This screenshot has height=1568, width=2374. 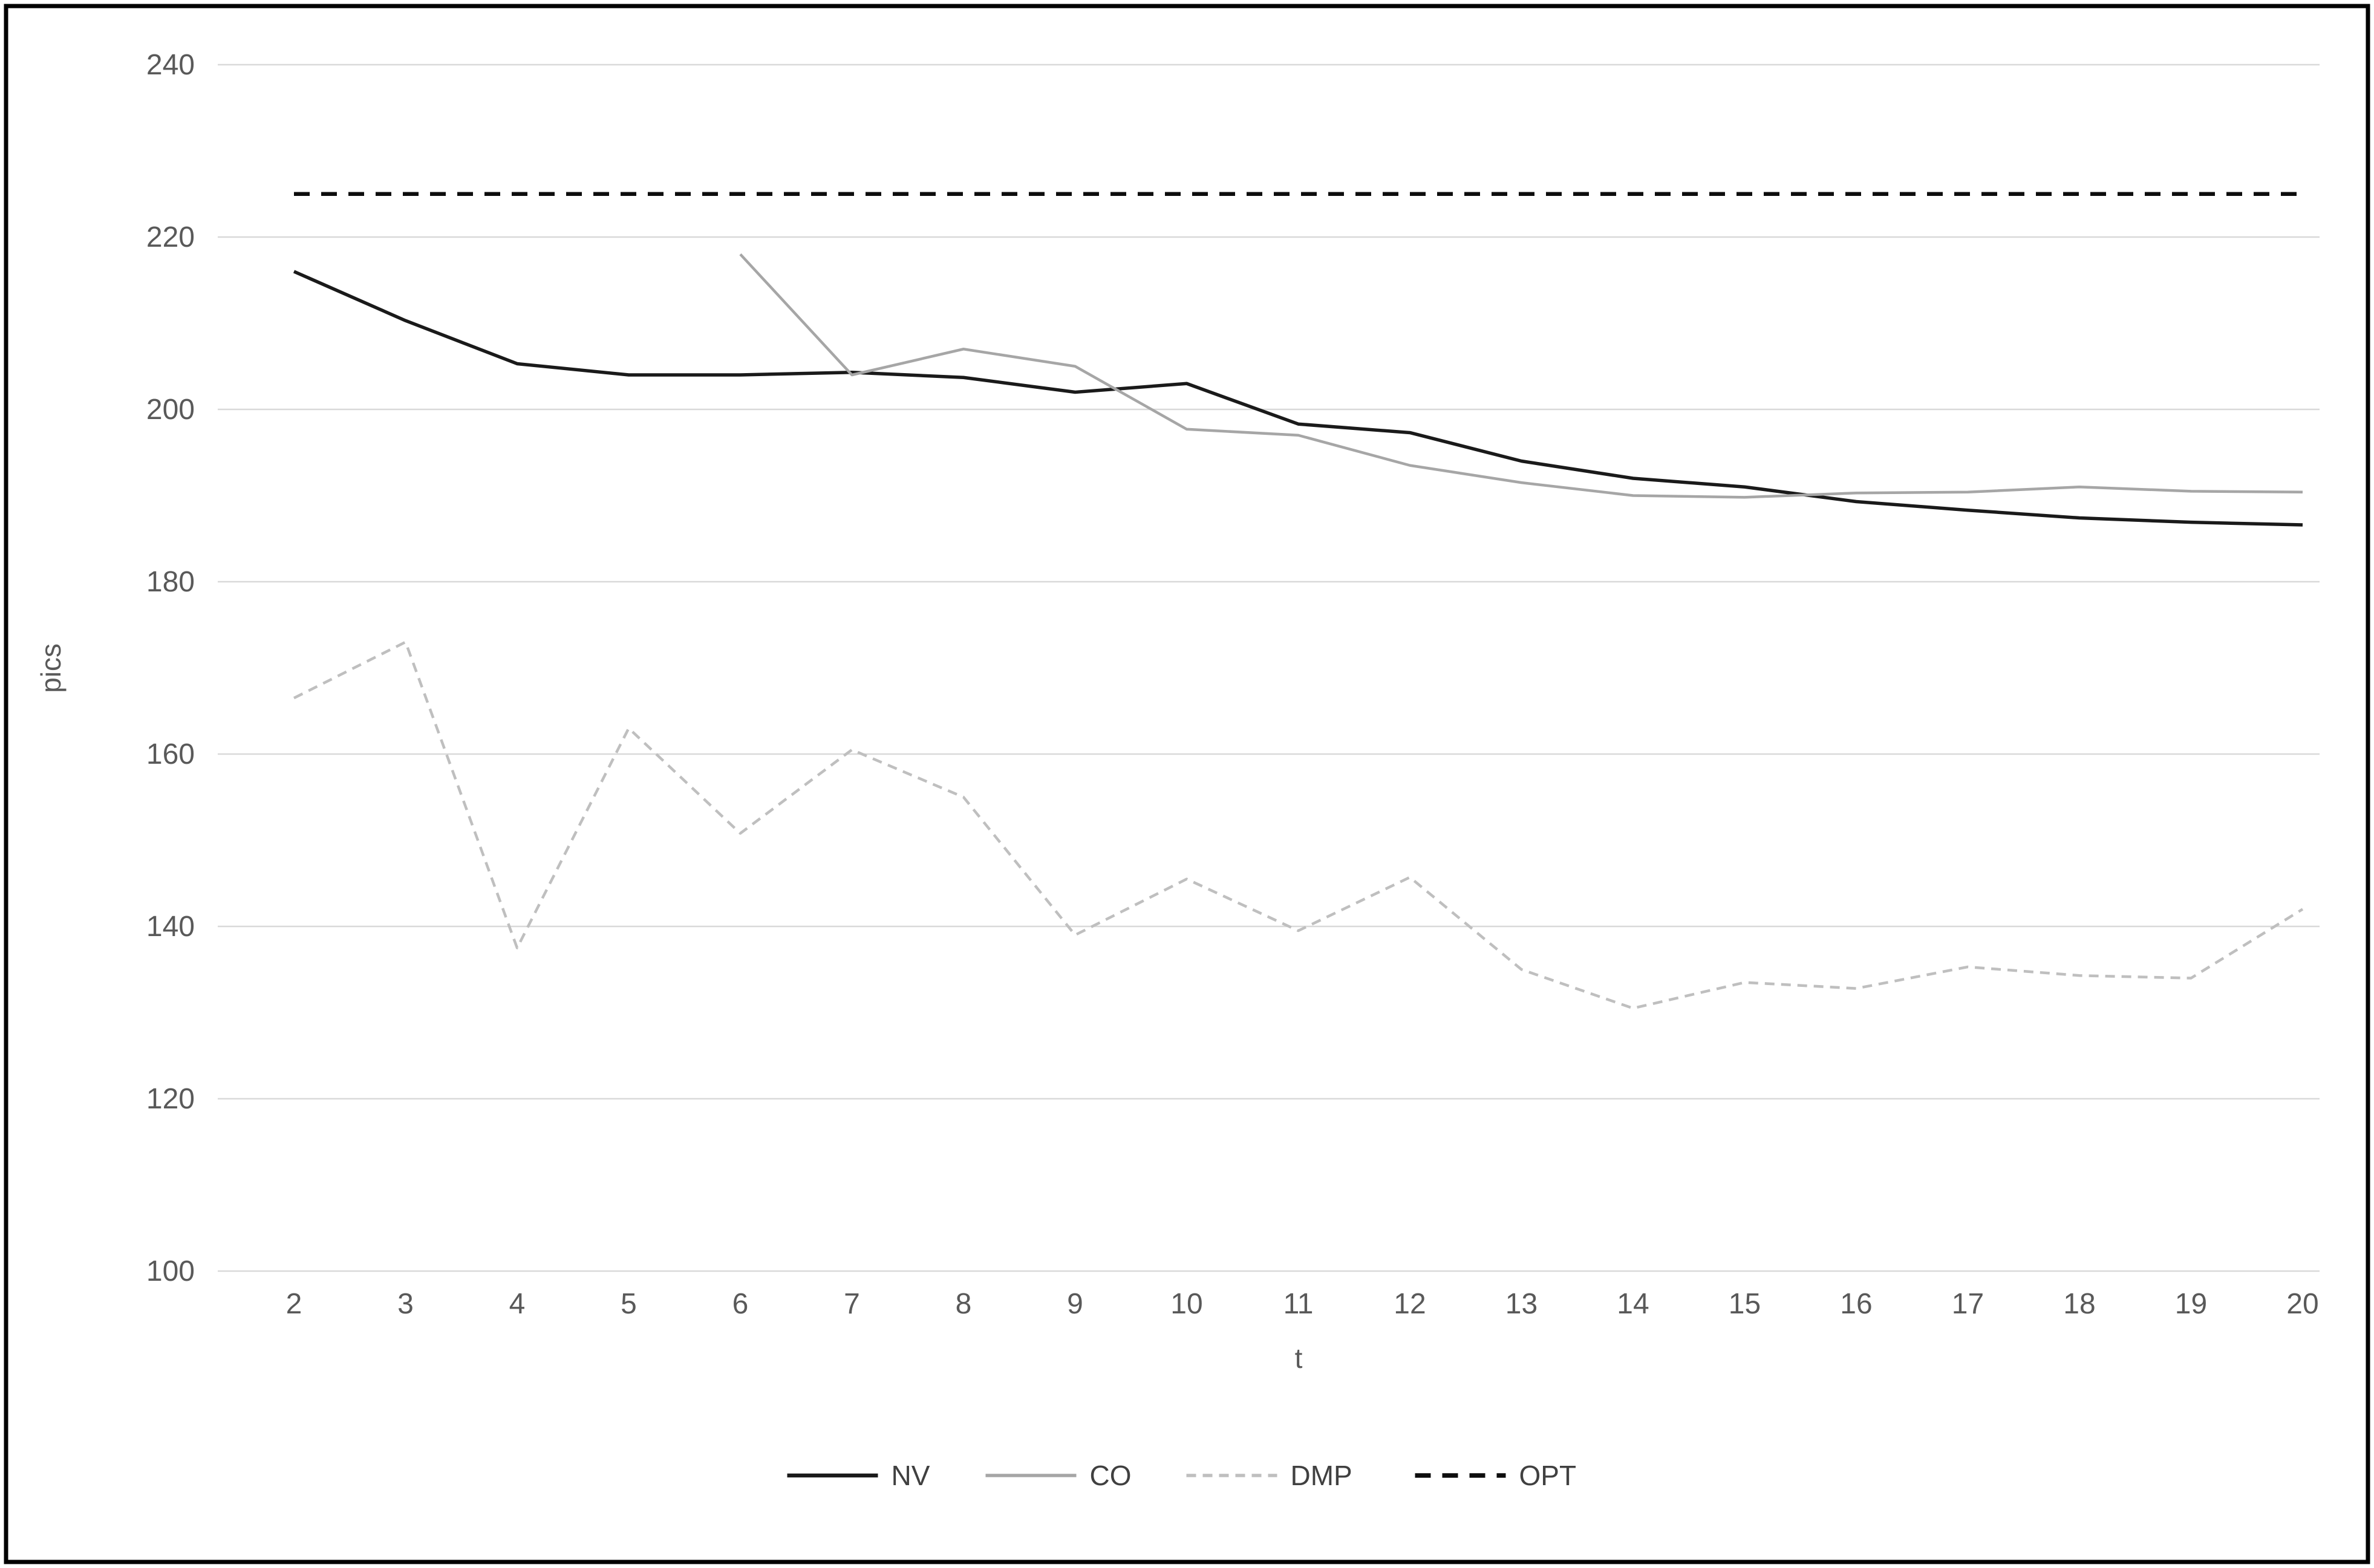 What do you see at coordinates (1298, 1304) in the screenshot?
I see `x-tick-label: 11` at bounding box center [1298, 1304].